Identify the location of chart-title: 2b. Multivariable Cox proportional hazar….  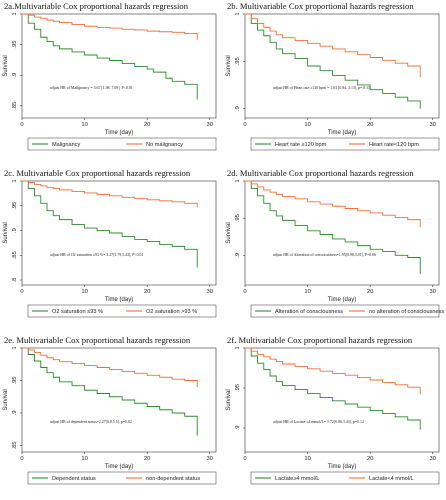
(320, 6).